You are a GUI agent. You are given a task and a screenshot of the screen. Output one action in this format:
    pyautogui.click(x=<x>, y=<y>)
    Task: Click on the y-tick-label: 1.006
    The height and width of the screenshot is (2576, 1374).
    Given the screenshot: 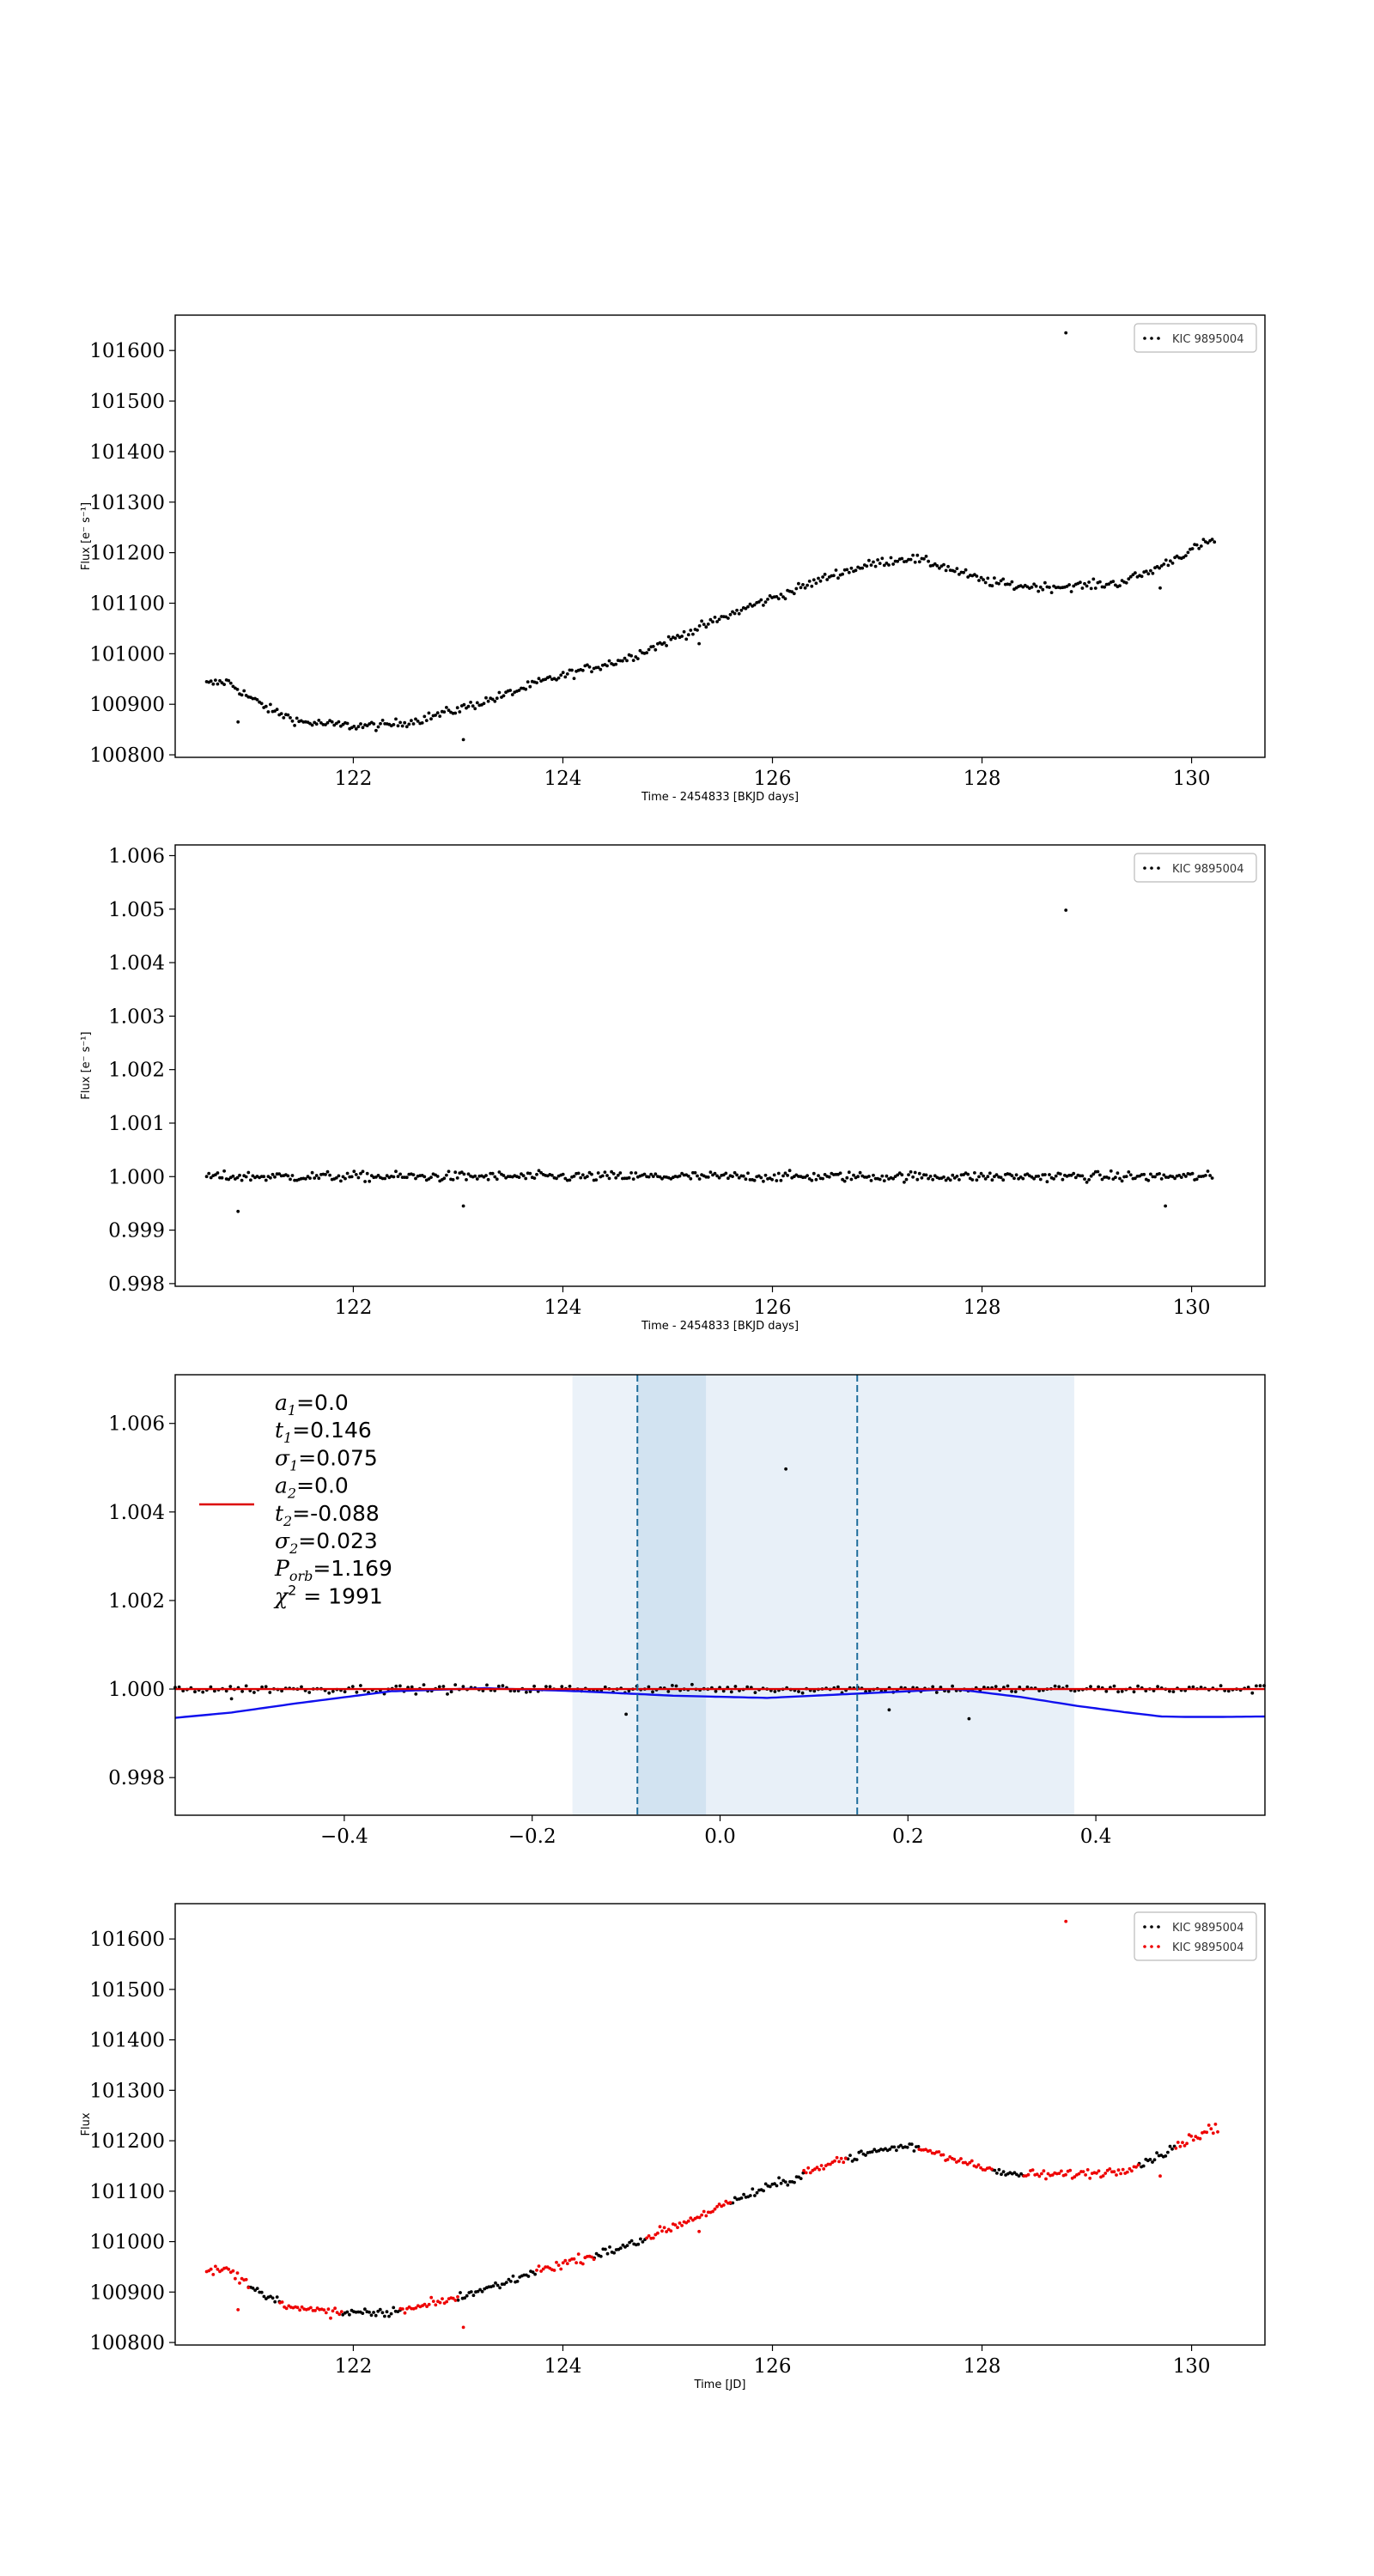 What is the action you would take?
    pyautogui.click(x=136, y=1425)
    